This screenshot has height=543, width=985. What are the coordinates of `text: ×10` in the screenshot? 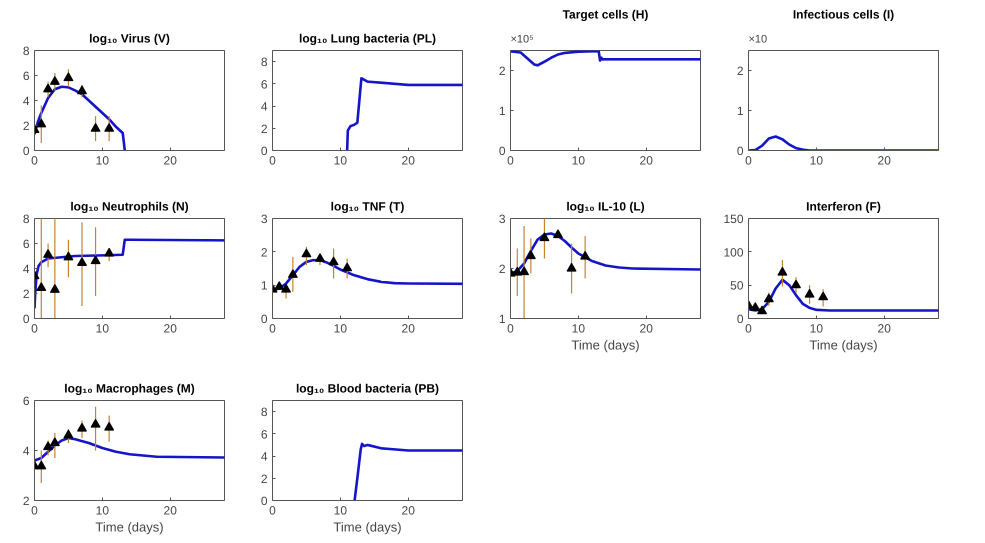 It's located at (758, 40).